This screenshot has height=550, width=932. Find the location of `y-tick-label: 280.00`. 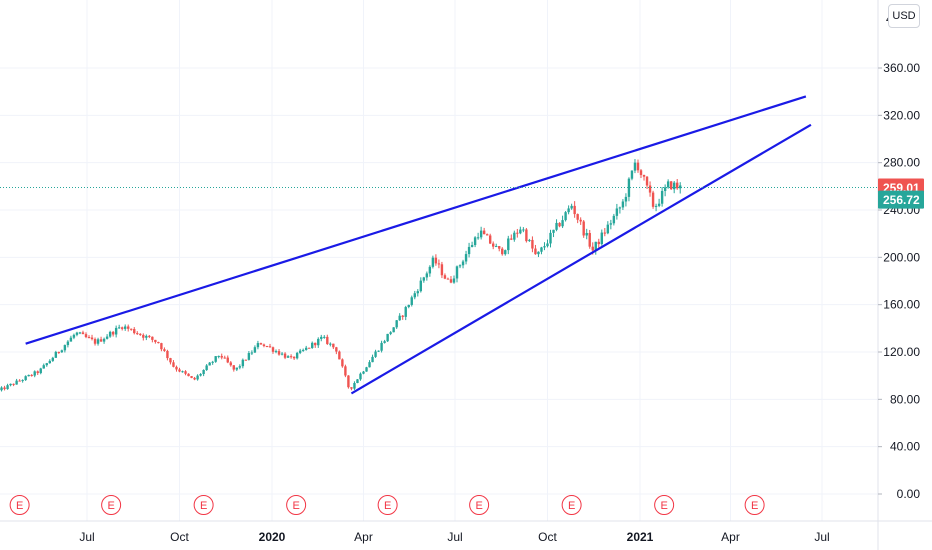

y-tick-label: 280.00 is located at coordinates (901, 163).